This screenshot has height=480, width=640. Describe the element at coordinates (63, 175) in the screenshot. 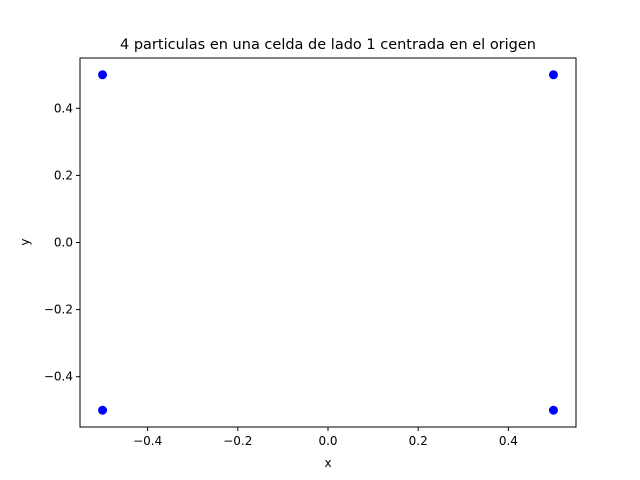

I see `y-tick-label: 0.2` at that location.